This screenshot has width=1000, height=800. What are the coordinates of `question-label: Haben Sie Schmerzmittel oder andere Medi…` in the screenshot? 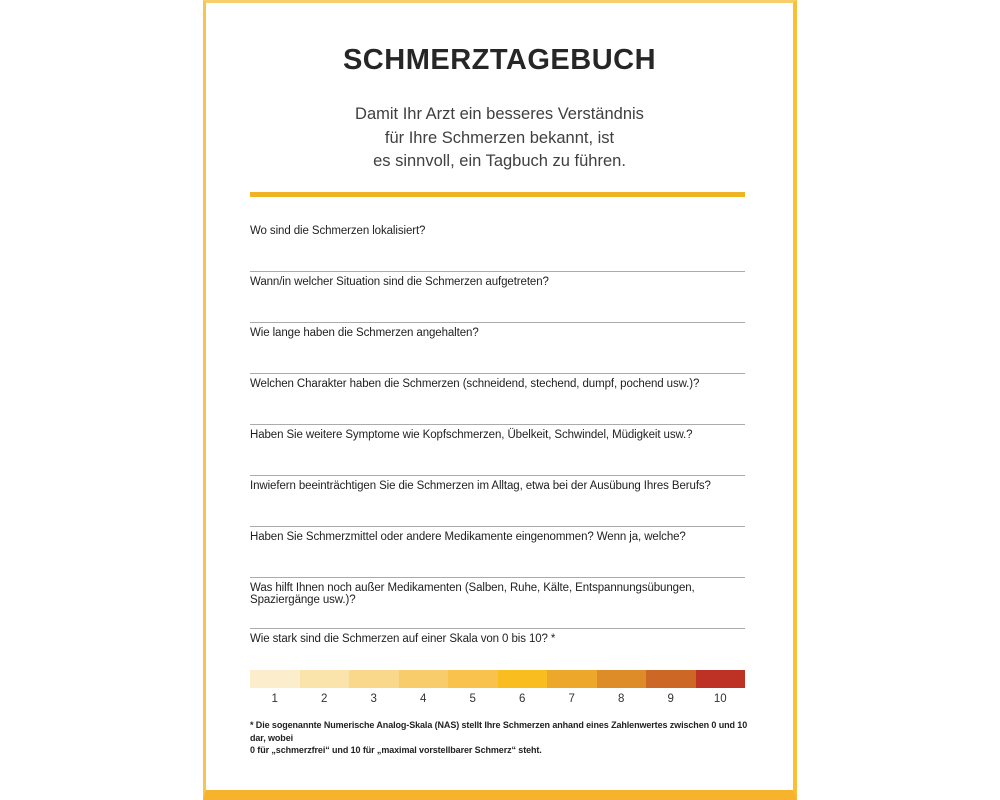 It's located at (468, 537).